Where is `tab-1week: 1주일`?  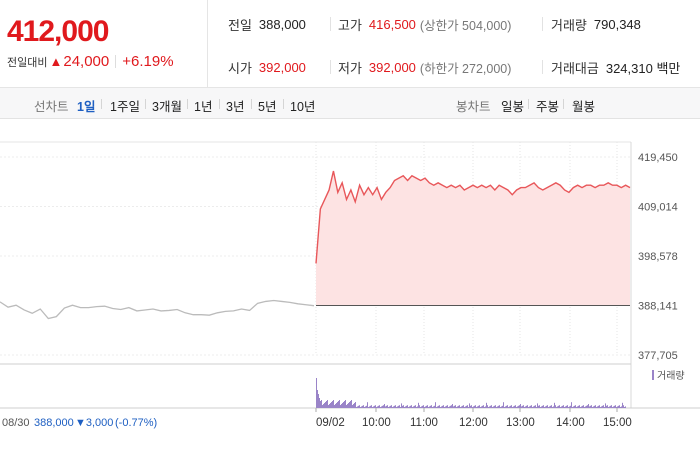 tab-1week: 1주일 is located at coordinates (125, 107).